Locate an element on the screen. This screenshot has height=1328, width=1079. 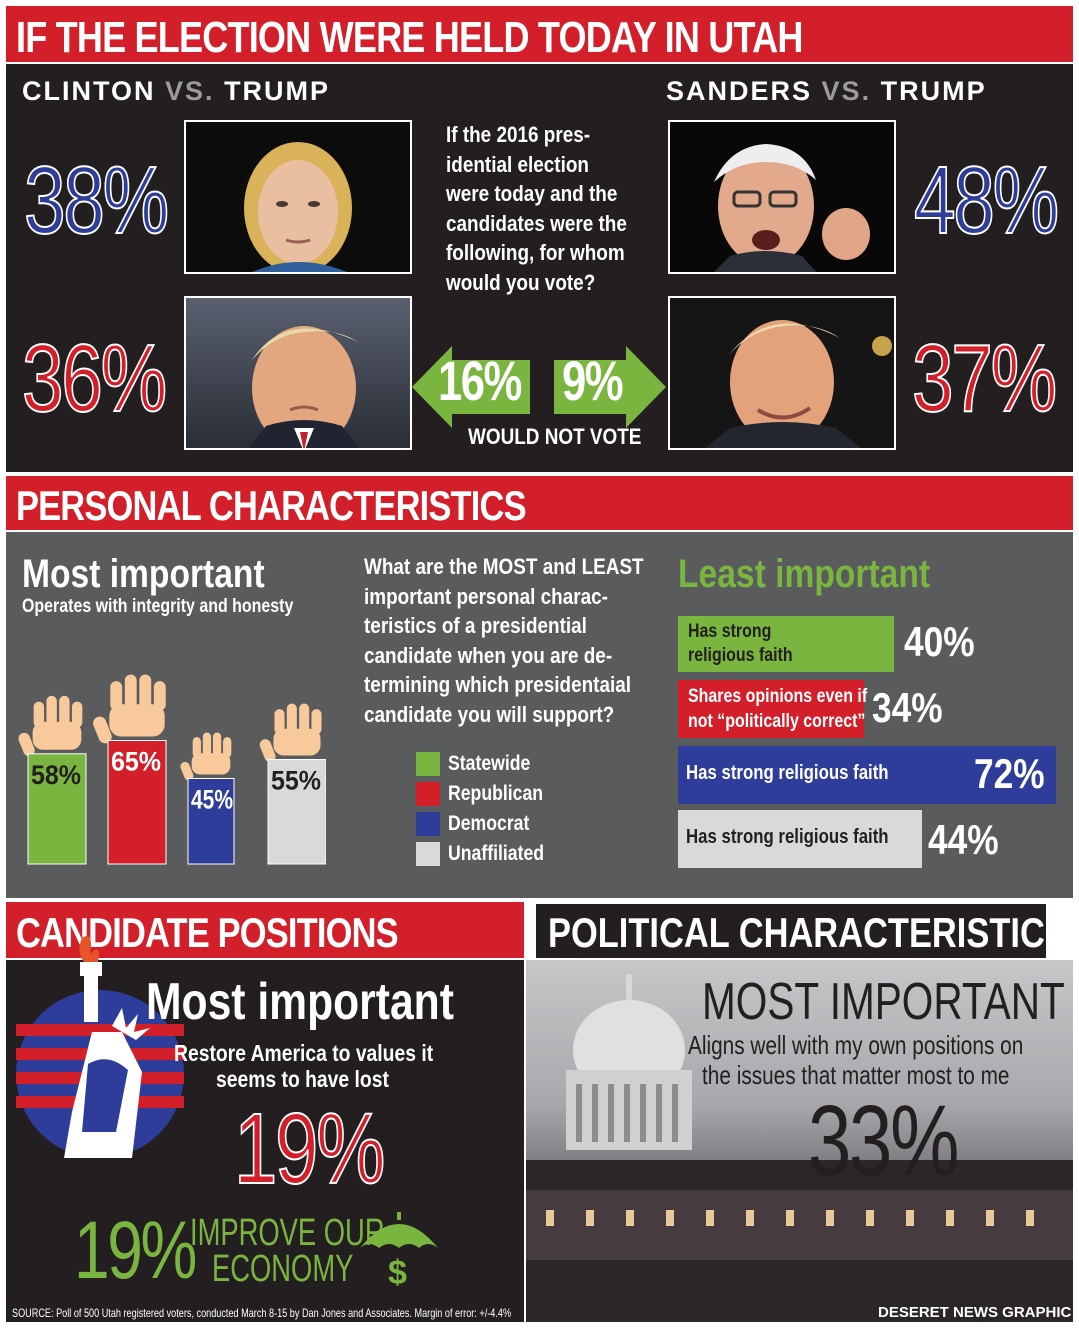
restore-percent: 19% is located at coordinates (309, 1149).